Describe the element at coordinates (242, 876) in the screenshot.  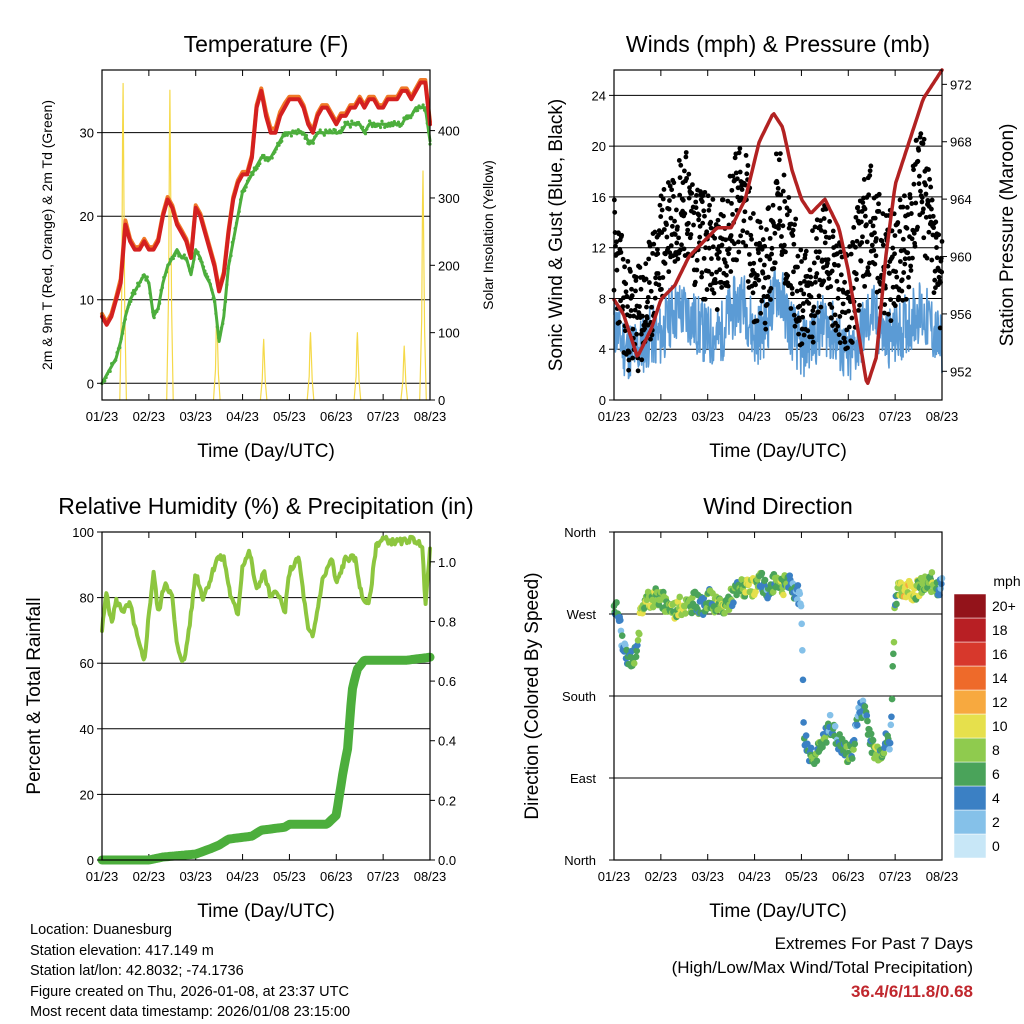
I see `x-tick-label-2-3: 04/23` at that location.